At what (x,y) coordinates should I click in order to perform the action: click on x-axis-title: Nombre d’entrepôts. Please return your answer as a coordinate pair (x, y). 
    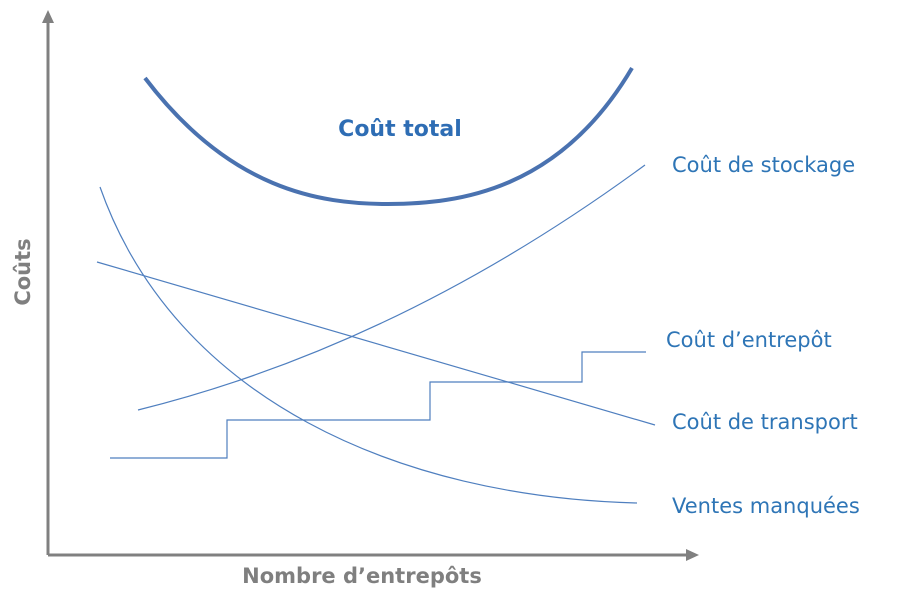
    Looking at the image, I should click on (362, 576).